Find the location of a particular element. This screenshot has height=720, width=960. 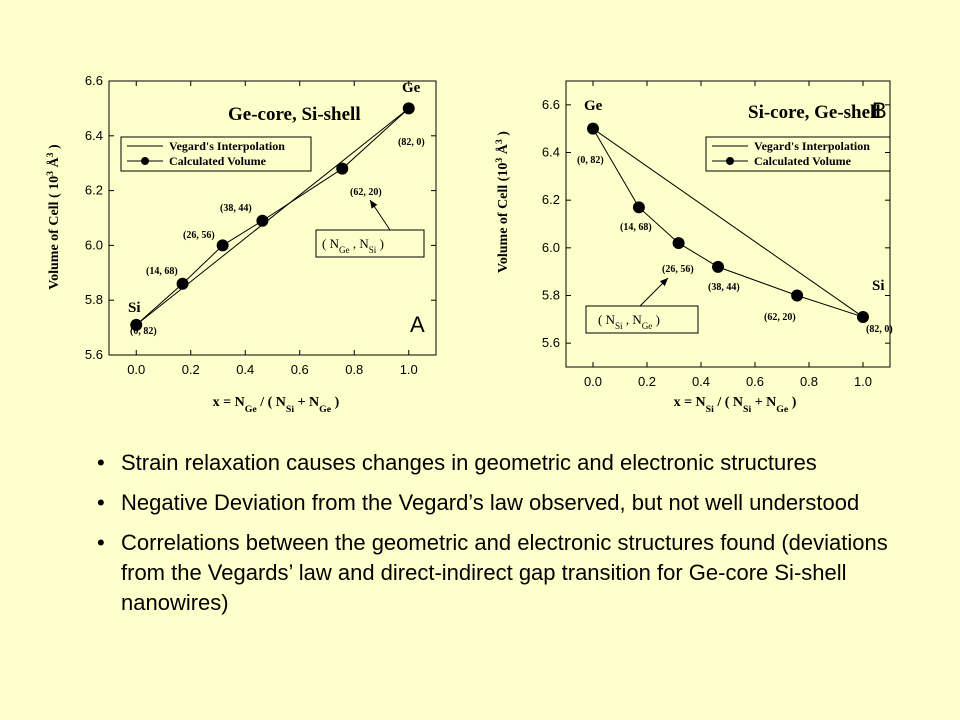

series-line-vegard is located at coordinates (728, 223).